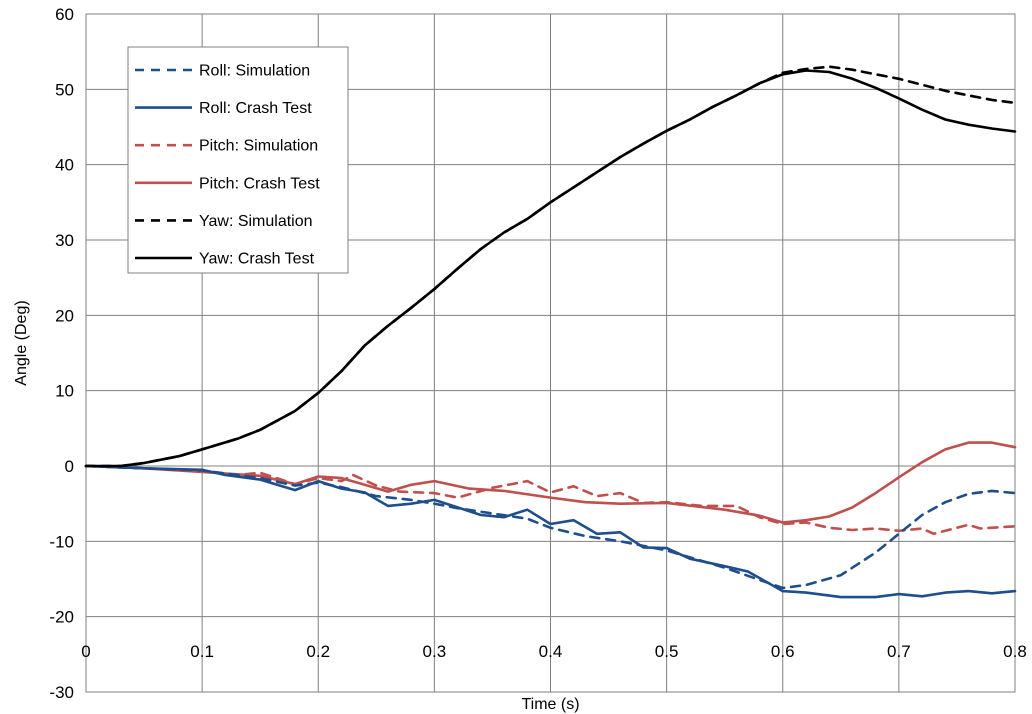 Image resolution: width=1032 pixels, height=714 pixels. Describe the element at coordinates (551, 651) in the screenshot. I see `x-tick-label: 0.4` at that location.